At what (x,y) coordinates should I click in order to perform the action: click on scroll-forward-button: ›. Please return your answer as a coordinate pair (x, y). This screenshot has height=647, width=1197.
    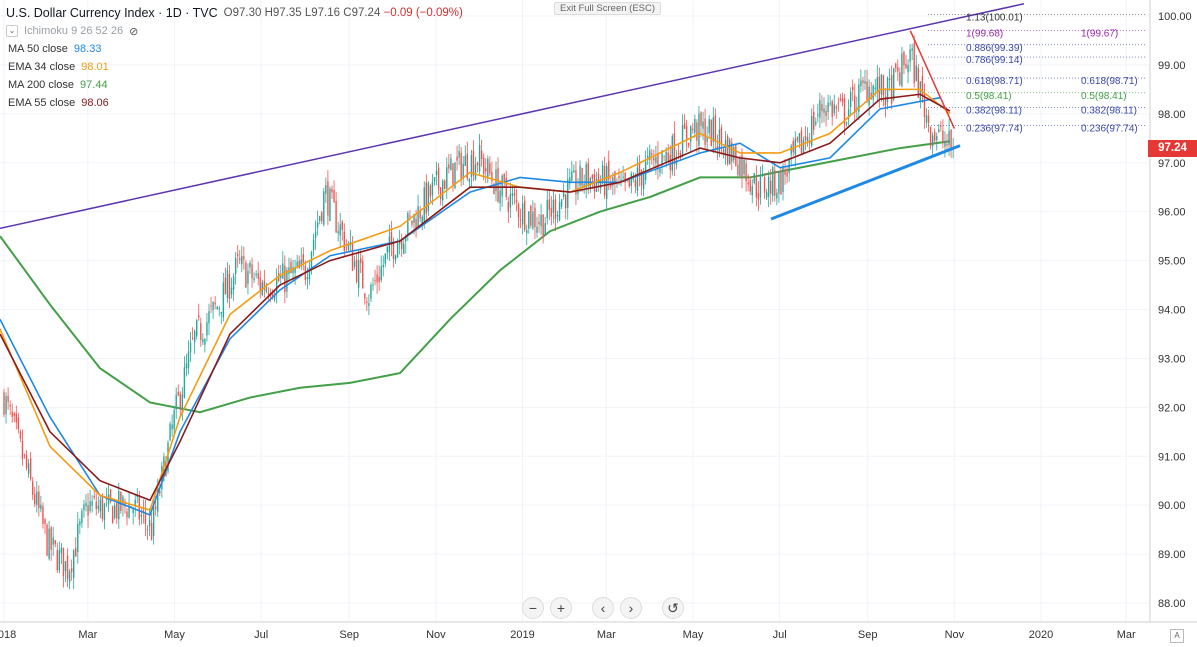
    Looking at the image, I should click on (631, 608).